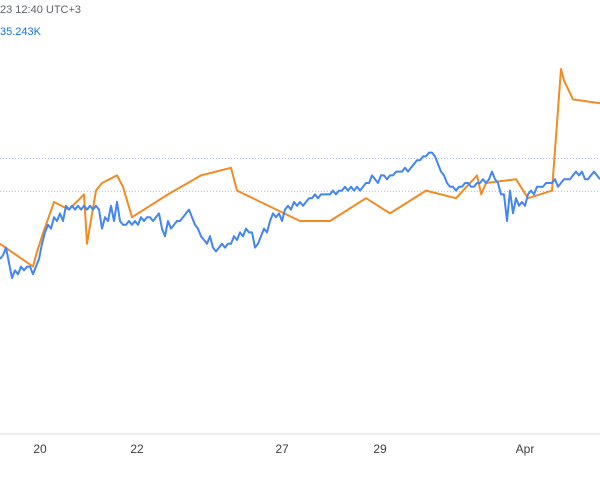 The image size is (600, 487). I want to click on x-tick-2: 27, so click(282, 449).